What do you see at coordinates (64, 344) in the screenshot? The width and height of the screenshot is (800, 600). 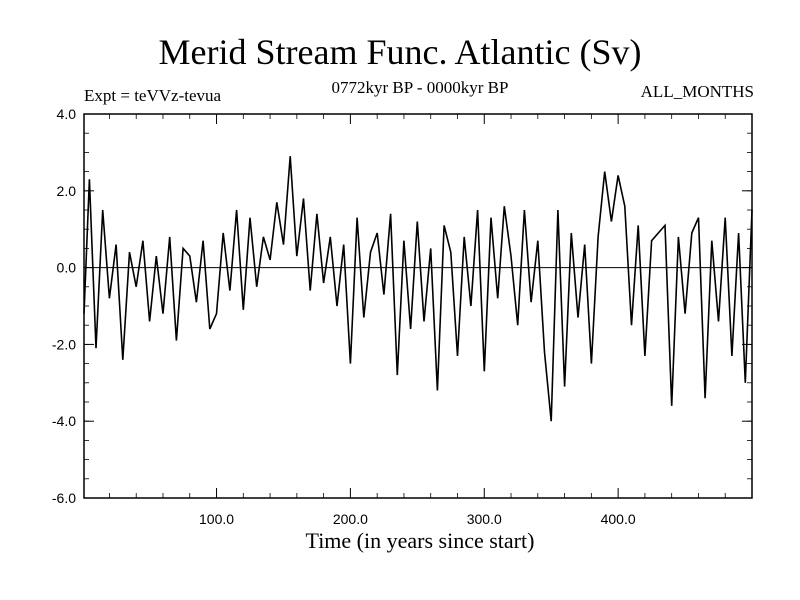 I see `y-tick-label: -2.0` at bounding box center [64, 344].